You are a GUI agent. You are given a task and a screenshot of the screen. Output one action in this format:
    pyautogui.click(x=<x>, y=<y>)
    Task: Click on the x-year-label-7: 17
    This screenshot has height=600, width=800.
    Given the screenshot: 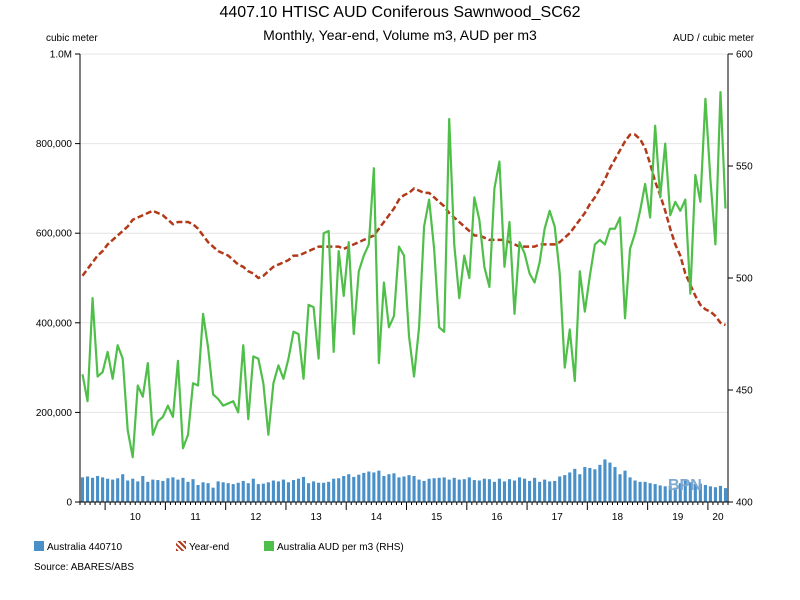 What is the action you would take?
    pyautogui.click(x=558, y=517)
    